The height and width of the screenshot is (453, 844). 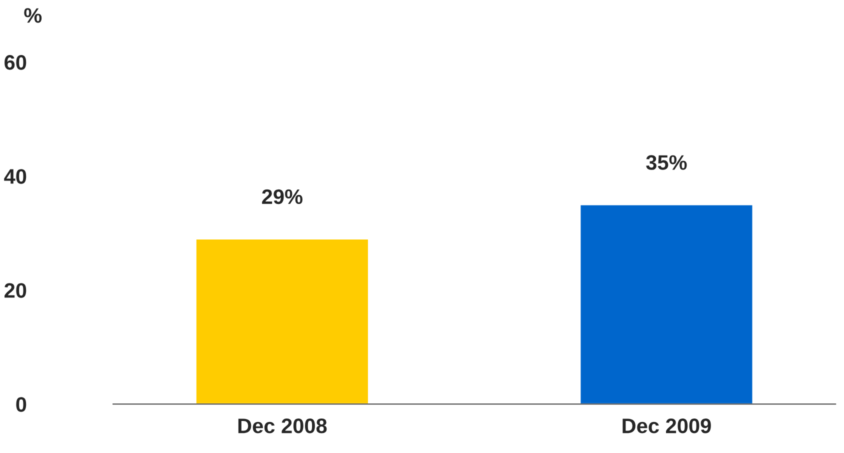 What do you see at coordinates (282, 426) in the screenshot?
I see `x-tick-label: Dec 2008` at bounding box center [282, 426].